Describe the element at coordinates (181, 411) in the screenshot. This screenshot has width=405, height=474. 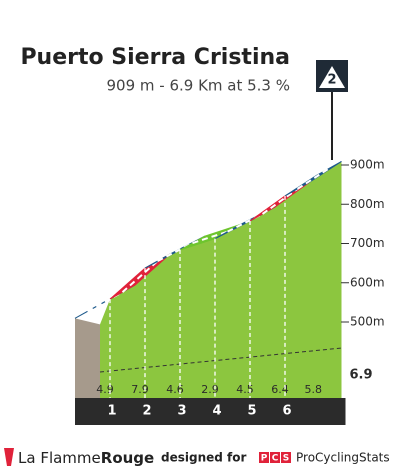
I see `km-label: 3` at that location.